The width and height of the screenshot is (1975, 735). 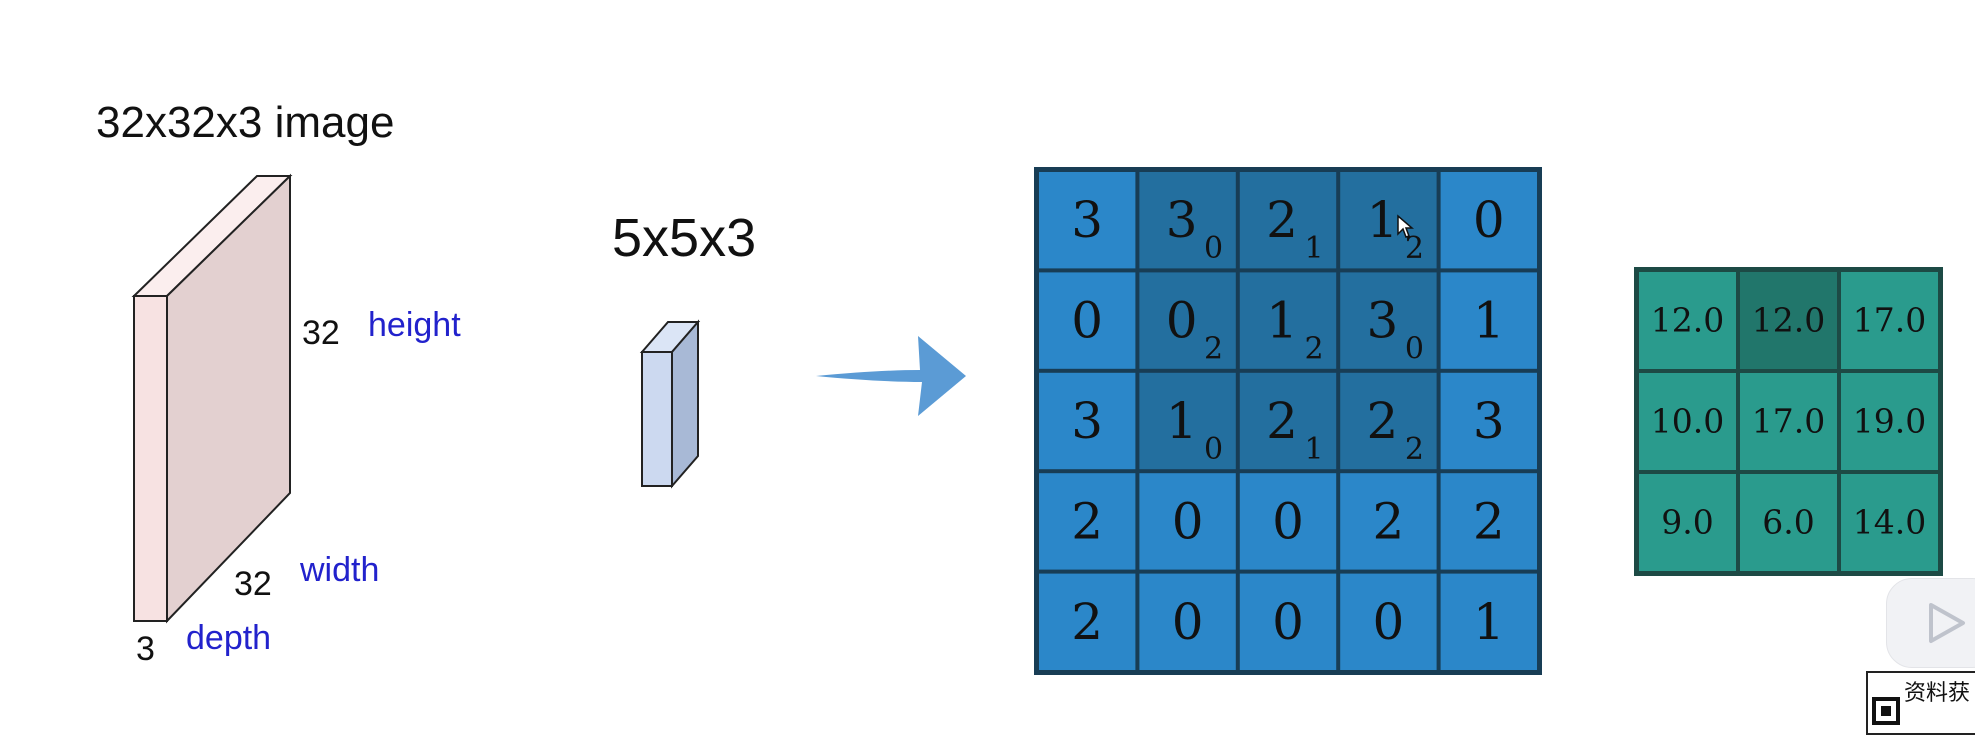 I want to click on filter-side-face, so click(x=685, y=404).